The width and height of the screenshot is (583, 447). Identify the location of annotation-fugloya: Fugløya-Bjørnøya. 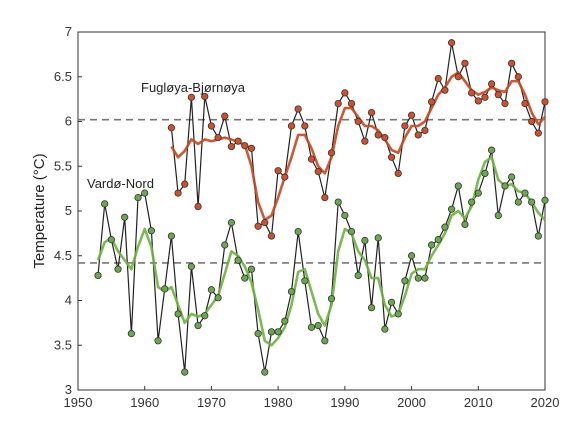
(193, 87).